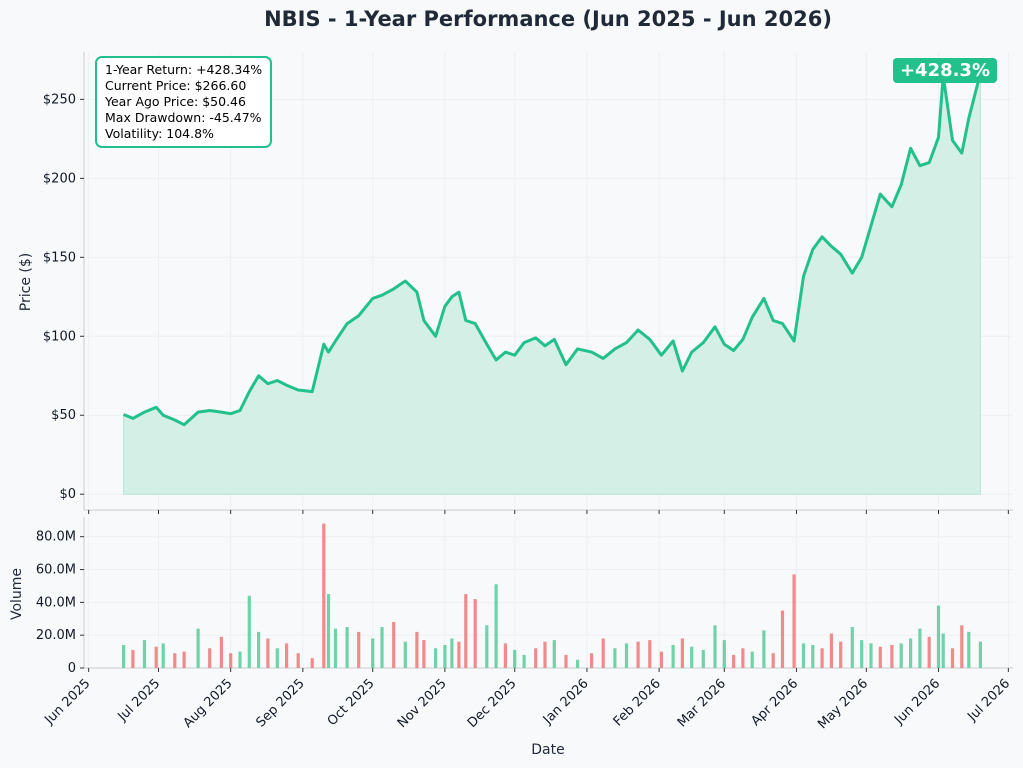 The height and width of the screenshot is (768, 1023). What do you see at coordinates (175, 101) in the screenshot?
I see `stat-year-ago-price: Year Ago Price: $50.46` at bounding box center [175, 101].